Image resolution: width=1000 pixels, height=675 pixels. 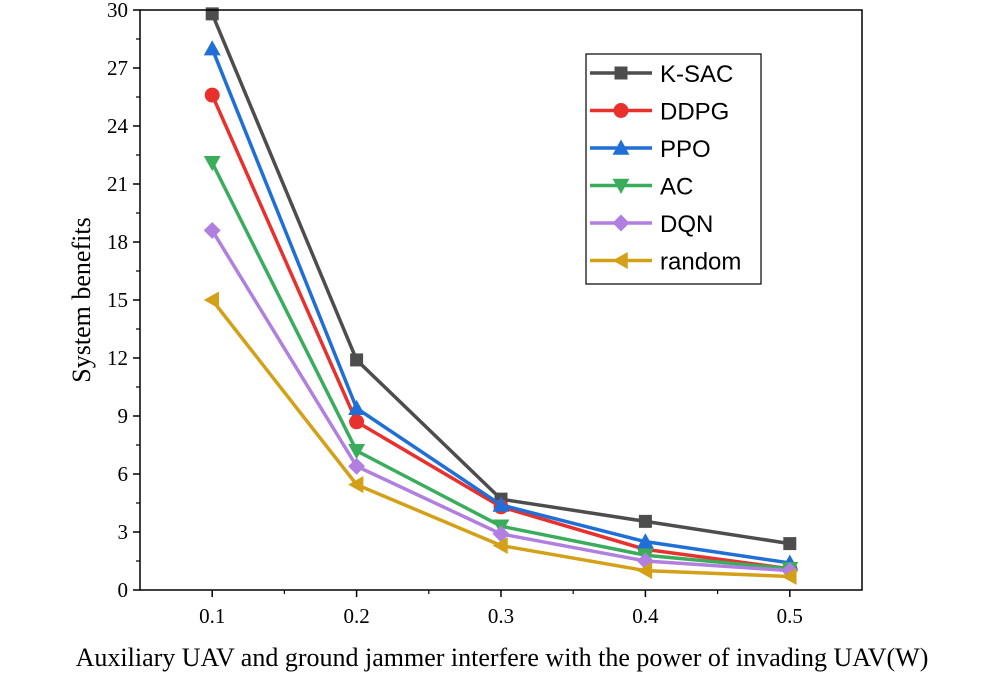 What do you see at coordinates (694, 112) in the screenshot?
I see `legend-label: DDPG` at bounding box center [694, 112].